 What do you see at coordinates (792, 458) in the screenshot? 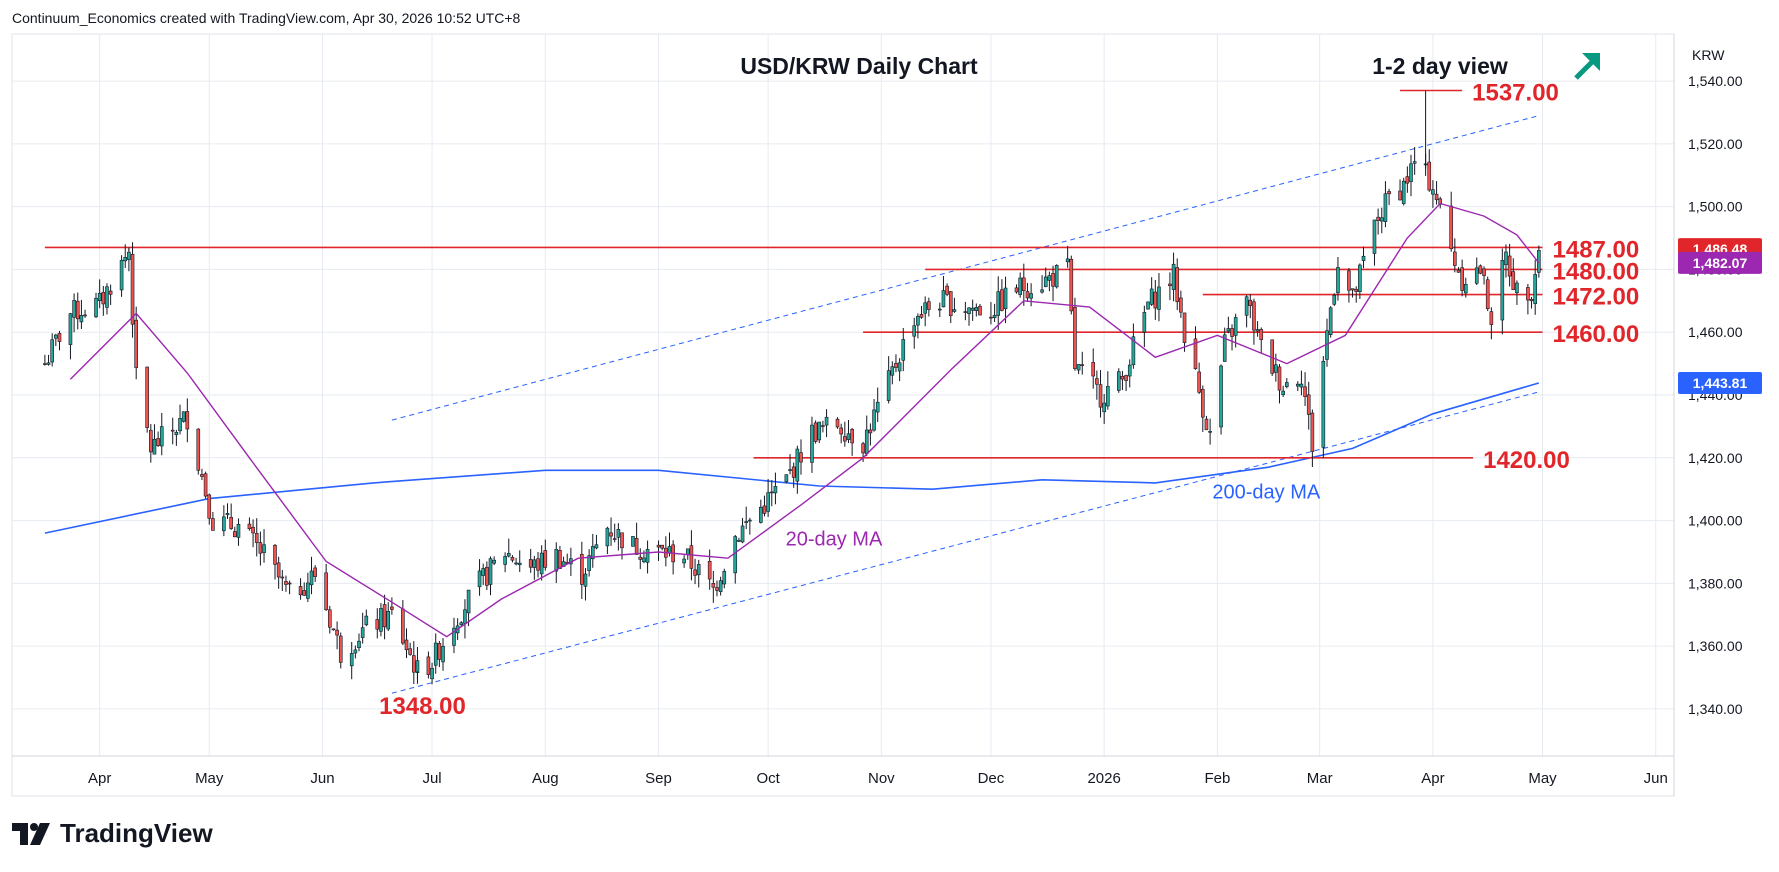
I see `ma200-line` at bounding box center [792, 458].